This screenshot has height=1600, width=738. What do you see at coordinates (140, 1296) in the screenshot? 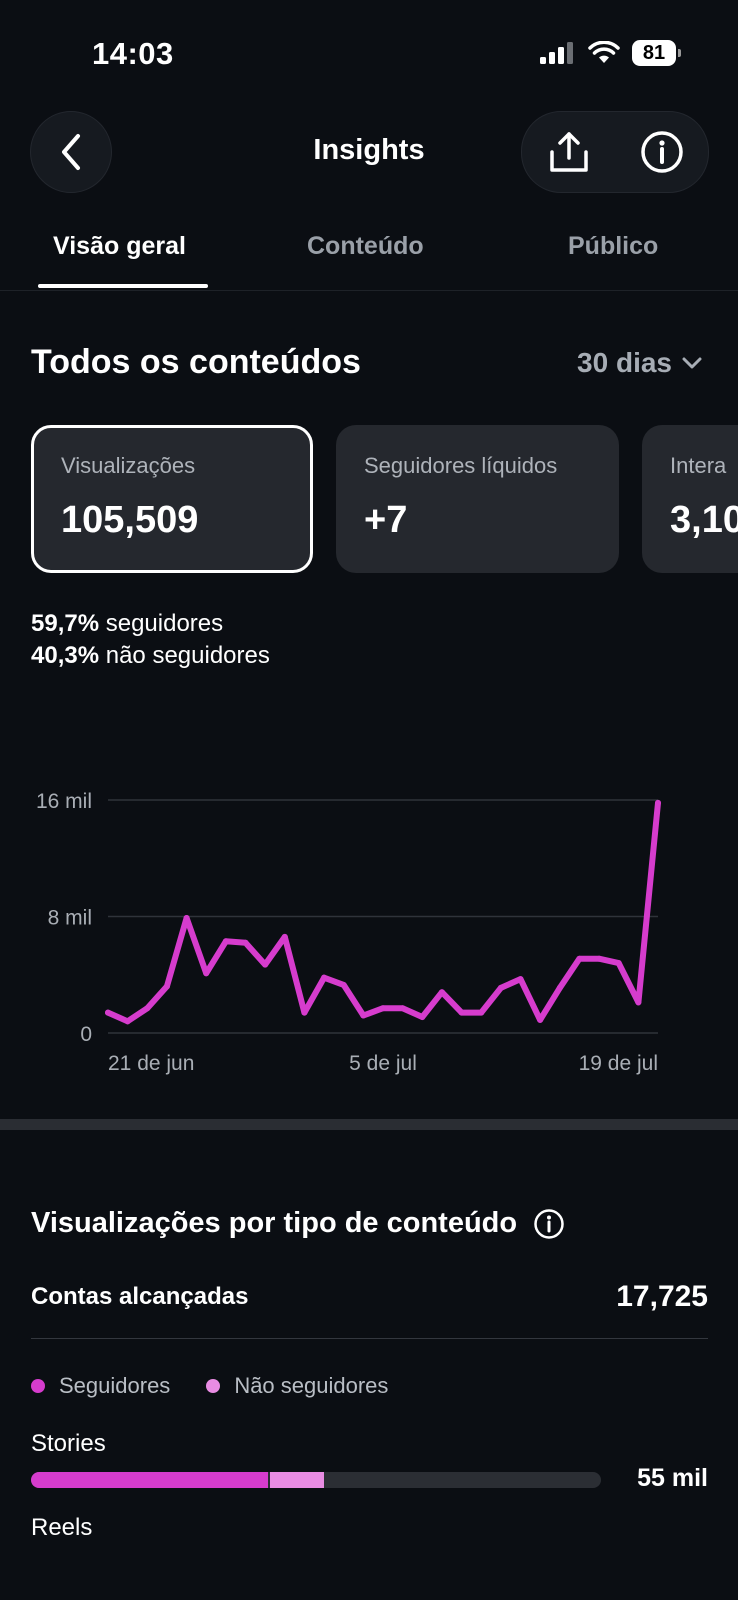
I see `reach-label: Contas alcançadas` at bounding box center [140, 1296].